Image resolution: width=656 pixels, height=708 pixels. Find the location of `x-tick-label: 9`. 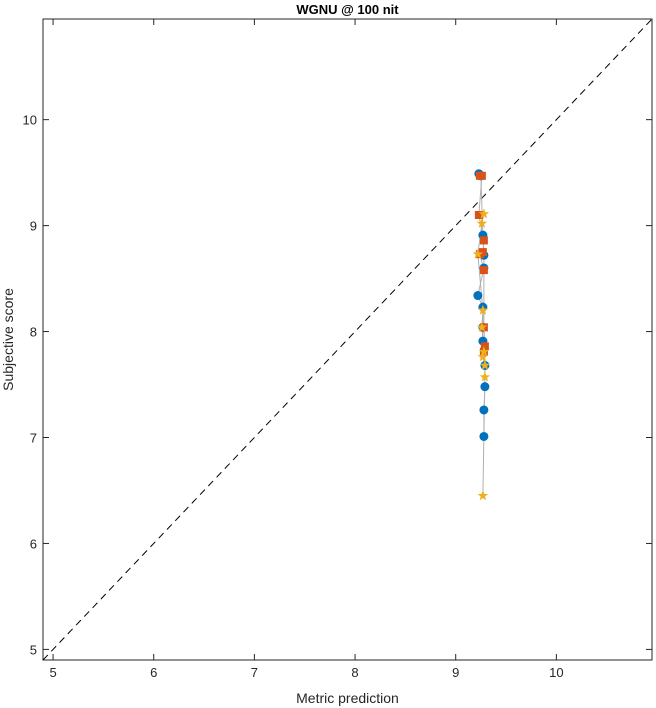

x-tick-label: 9 is located at coordinates (455, 672).